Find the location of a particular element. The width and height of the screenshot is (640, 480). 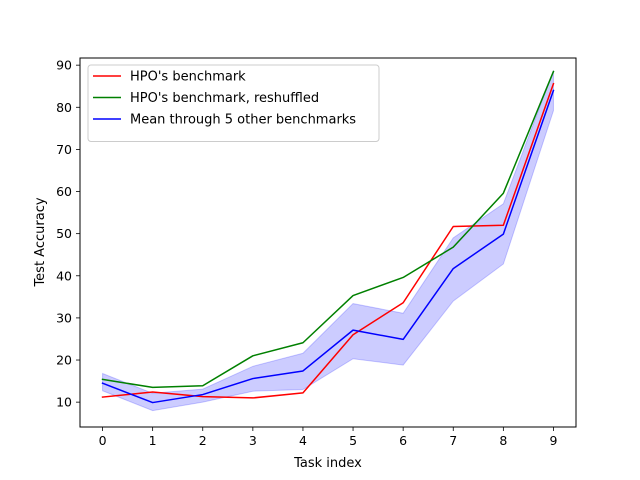

x-tick-label: 1 is located at coordinates (153, 440).